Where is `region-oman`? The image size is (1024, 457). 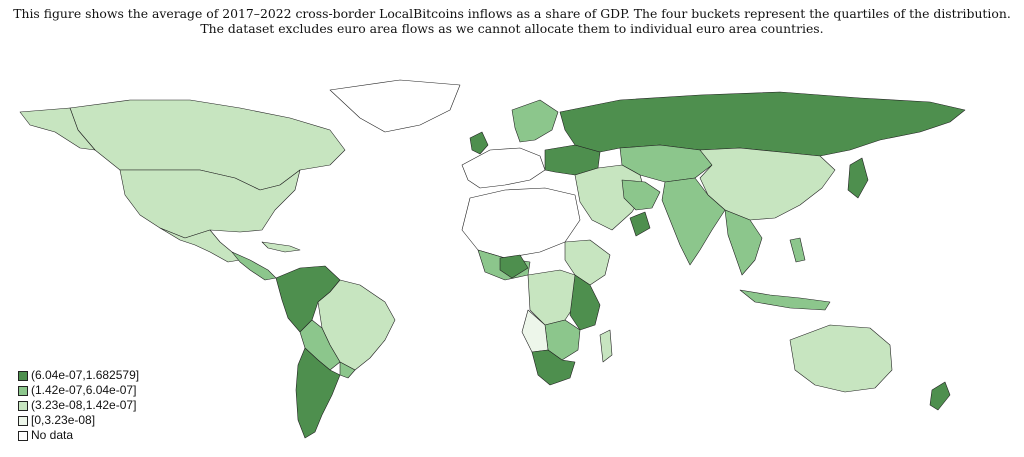 region-oman is located at coordinates (640, 224).